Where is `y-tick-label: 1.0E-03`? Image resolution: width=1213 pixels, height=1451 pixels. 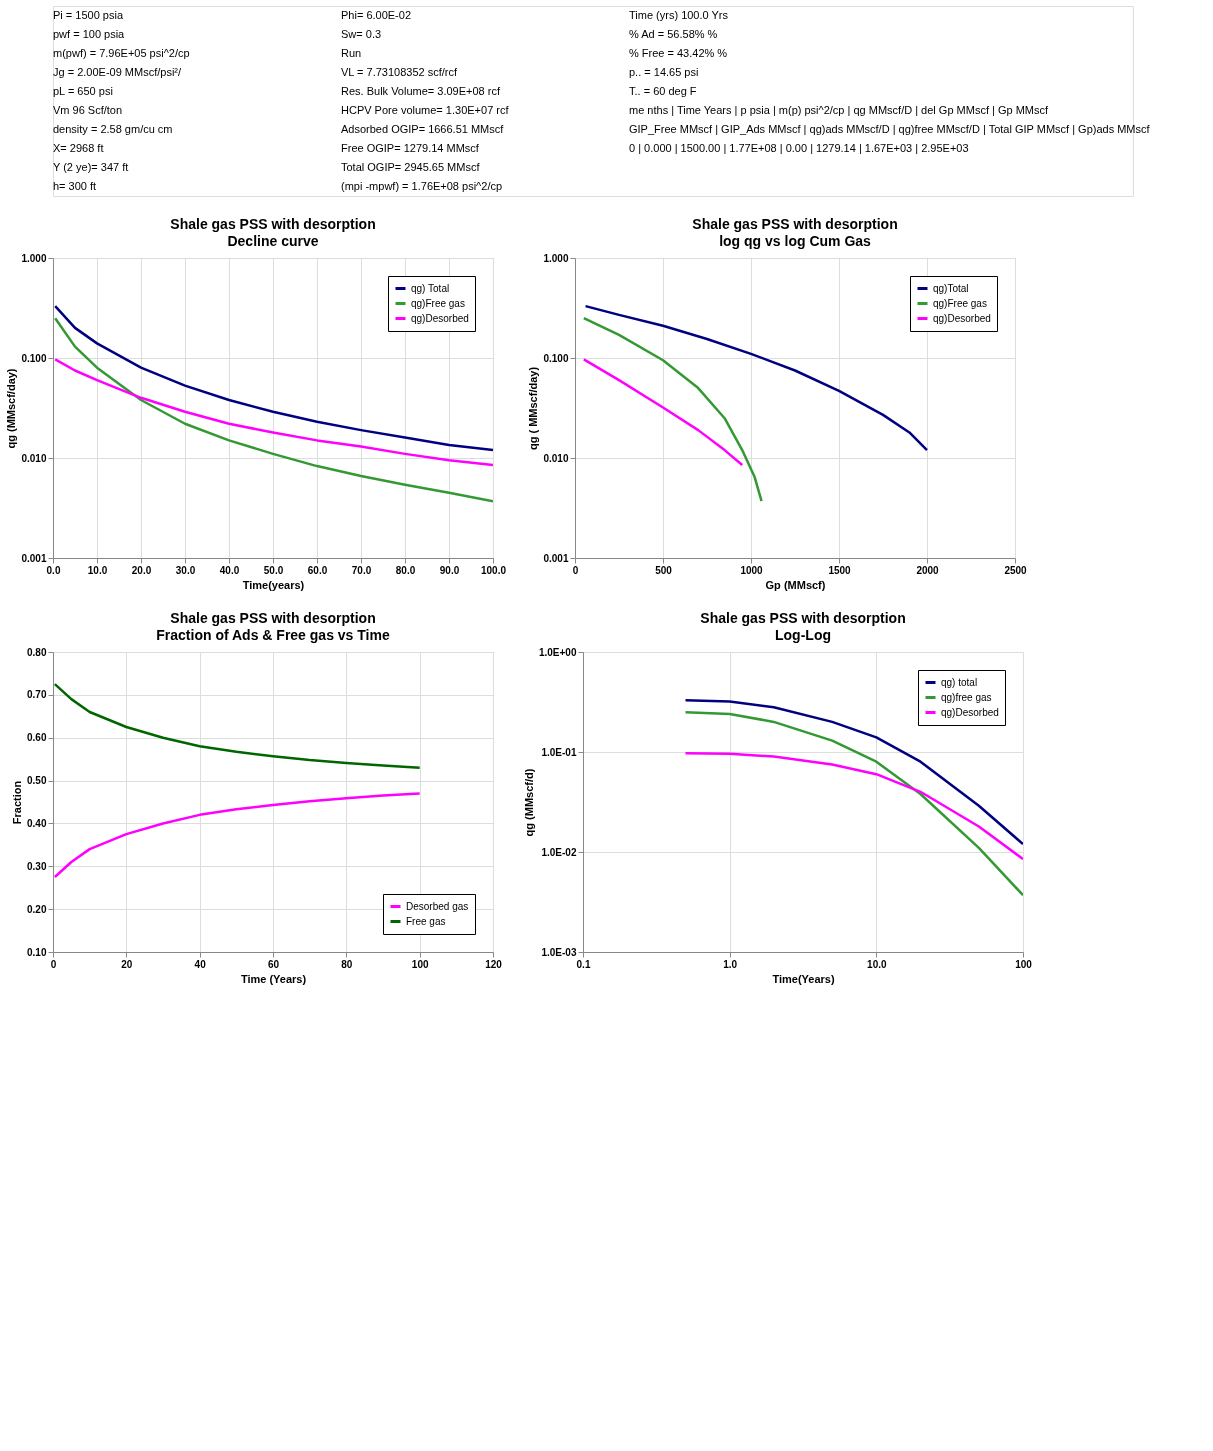
y-tick-label: 1.0E-03 is located at coordinates (559, 952).